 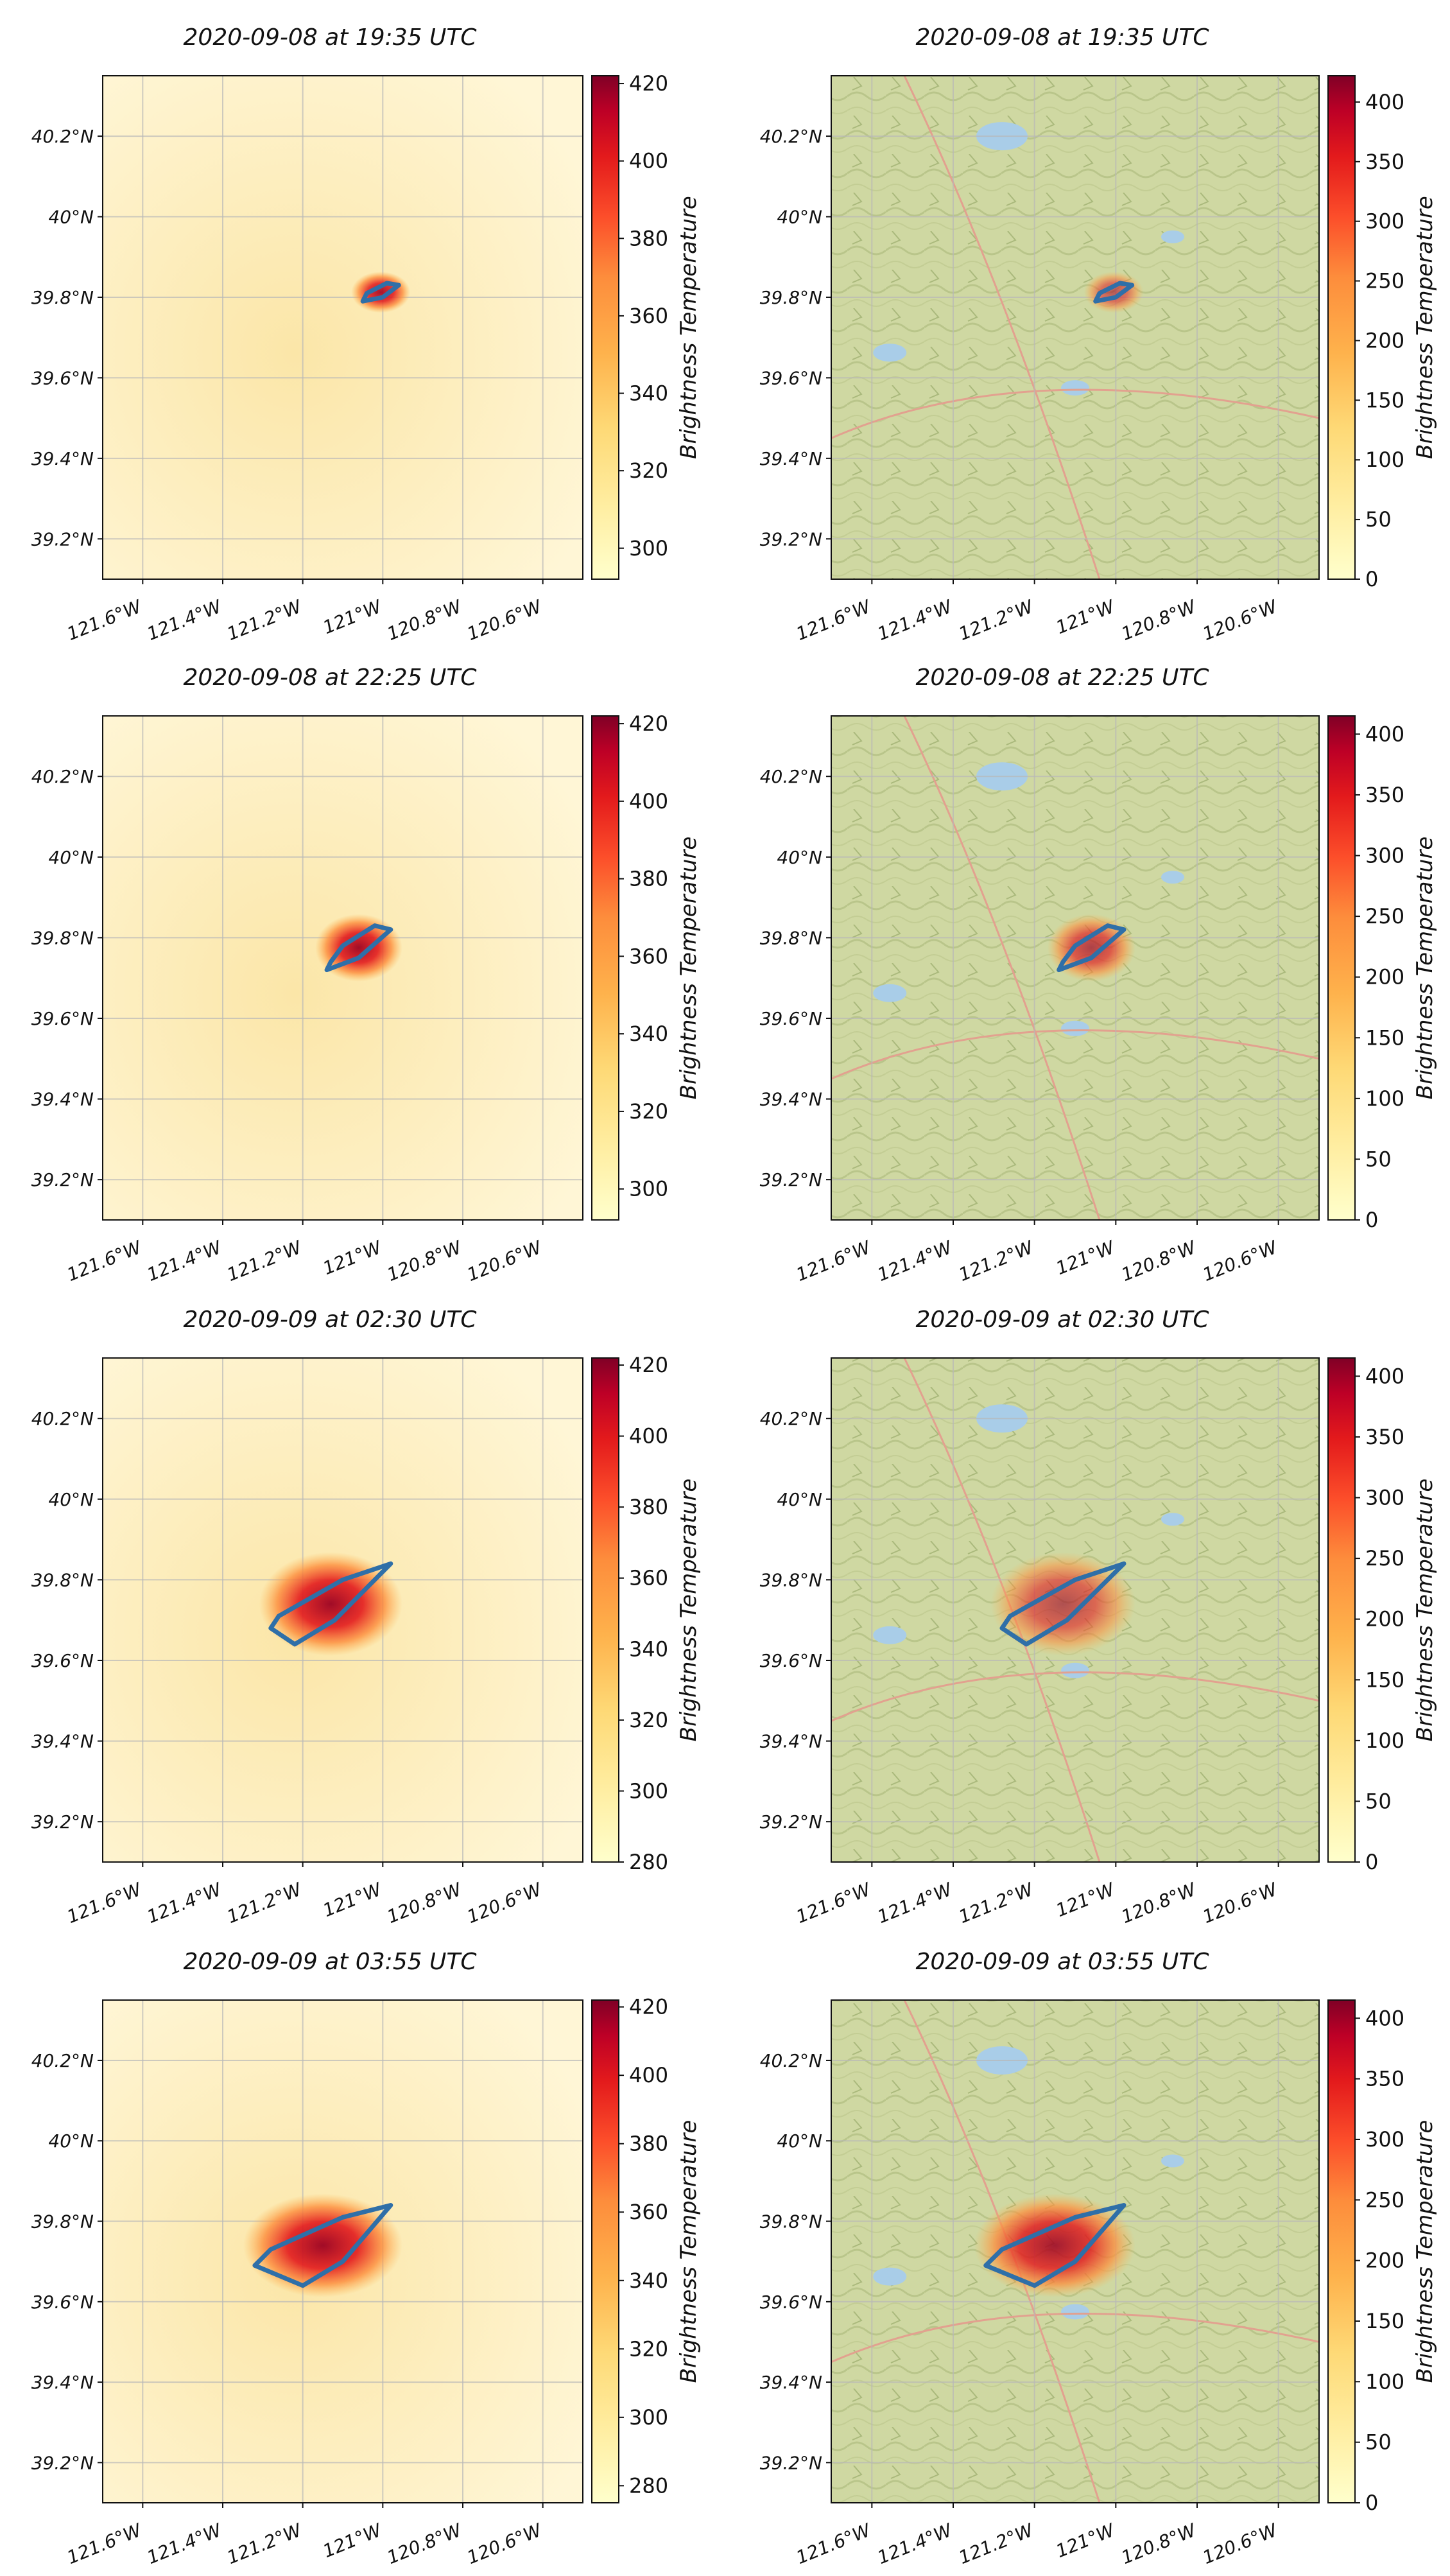 I want to click on x-tick-label: 121.4°W, so click(x=184, y=1903).